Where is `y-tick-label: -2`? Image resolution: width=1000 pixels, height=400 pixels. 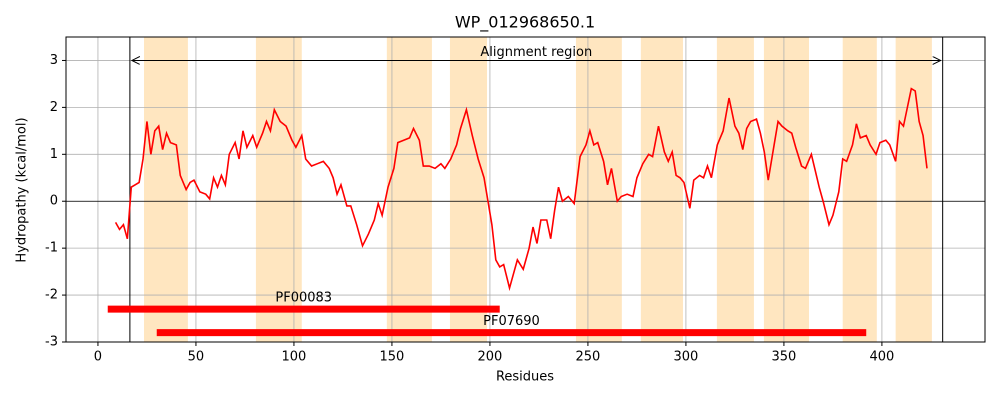 y-tick-label: -2 is located at coordinates (51, 295).